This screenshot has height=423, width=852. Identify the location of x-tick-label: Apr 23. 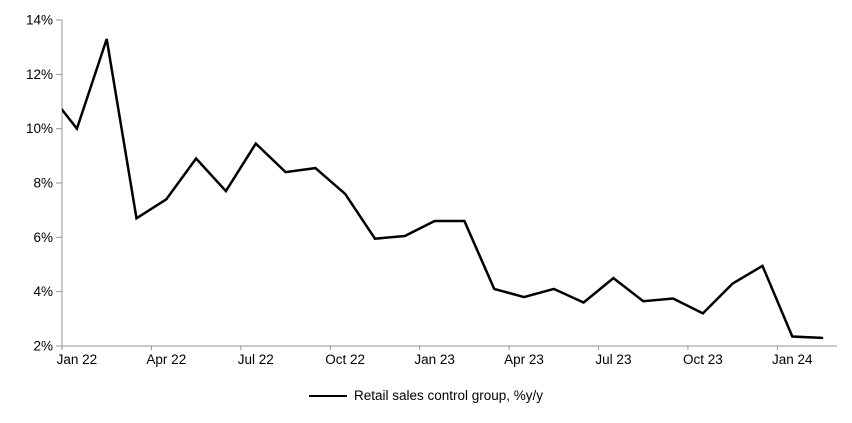
(524, 359).